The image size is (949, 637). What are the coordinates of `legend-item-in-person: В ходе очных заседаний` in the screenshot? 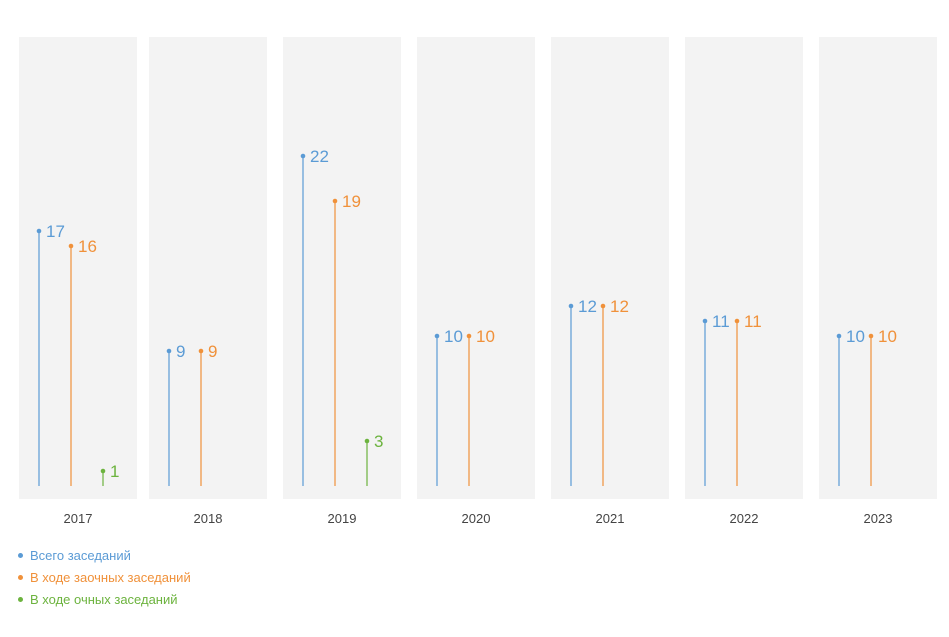 It's located at (104, 599).